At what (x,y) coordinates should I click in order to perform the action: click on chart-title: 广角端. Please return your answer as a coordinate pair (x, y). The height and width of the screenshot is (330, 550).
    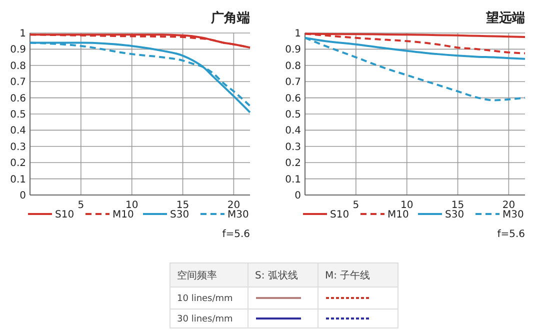
    Looking at the image, I should click on (230, 18).